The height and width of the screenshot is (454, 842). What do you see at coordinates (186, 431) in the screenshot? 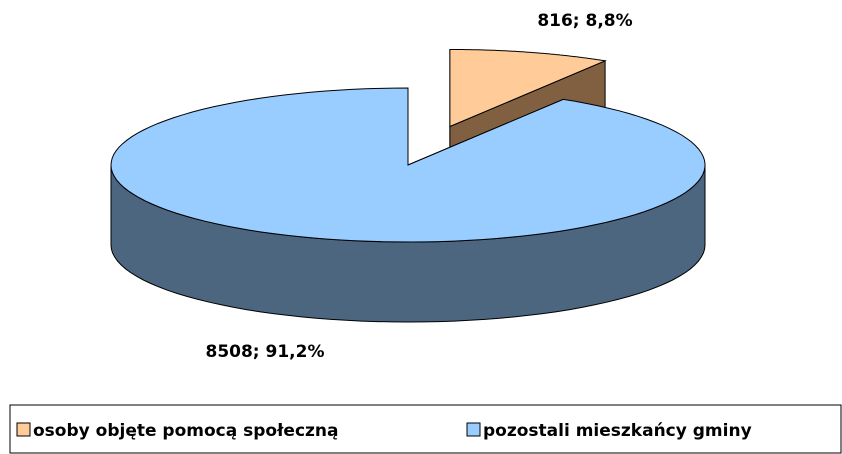
I see `legend-label: osoby objęte pomocą społeczną` at bounding box center [186, 431].